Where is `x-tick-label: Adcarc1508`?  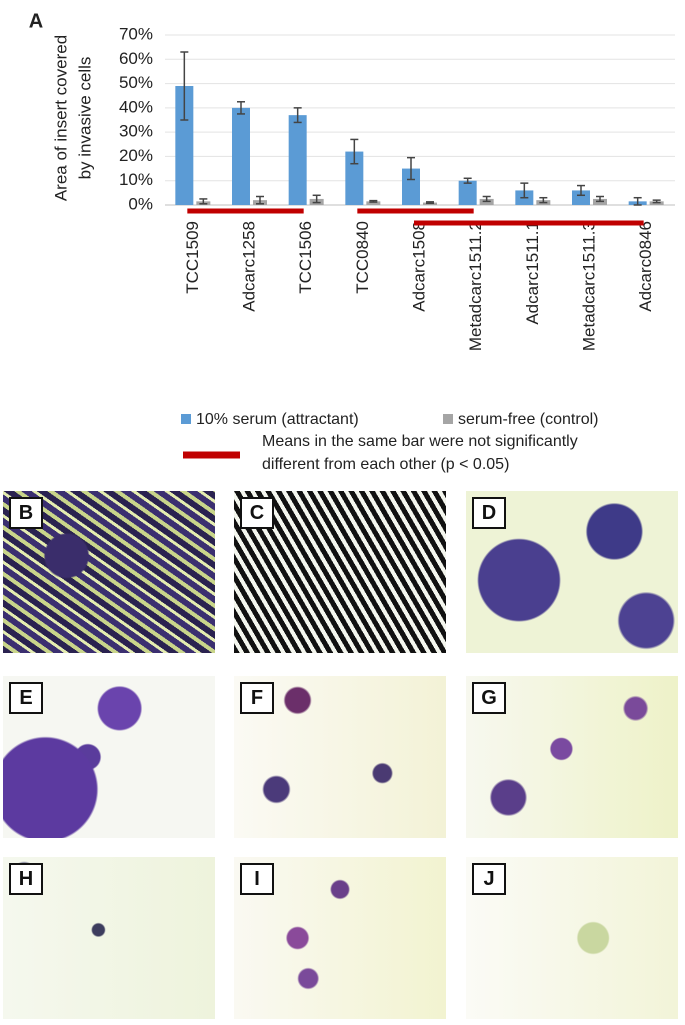 x-tick-label: Adcarc1508 is located at coordinates (418, 266).